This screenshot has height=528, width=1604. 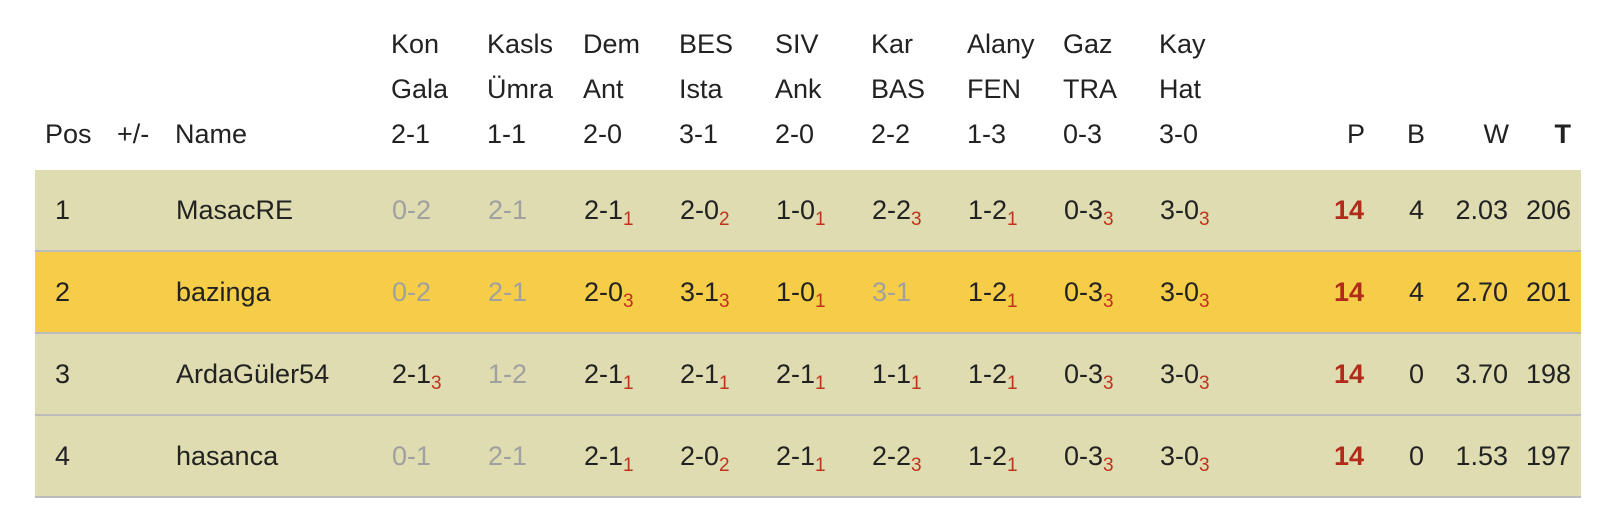 What do you see at coordinates (727, 210) in the screenshot?
I see `row-pick: 2-02` at bounding box center [727, 210].